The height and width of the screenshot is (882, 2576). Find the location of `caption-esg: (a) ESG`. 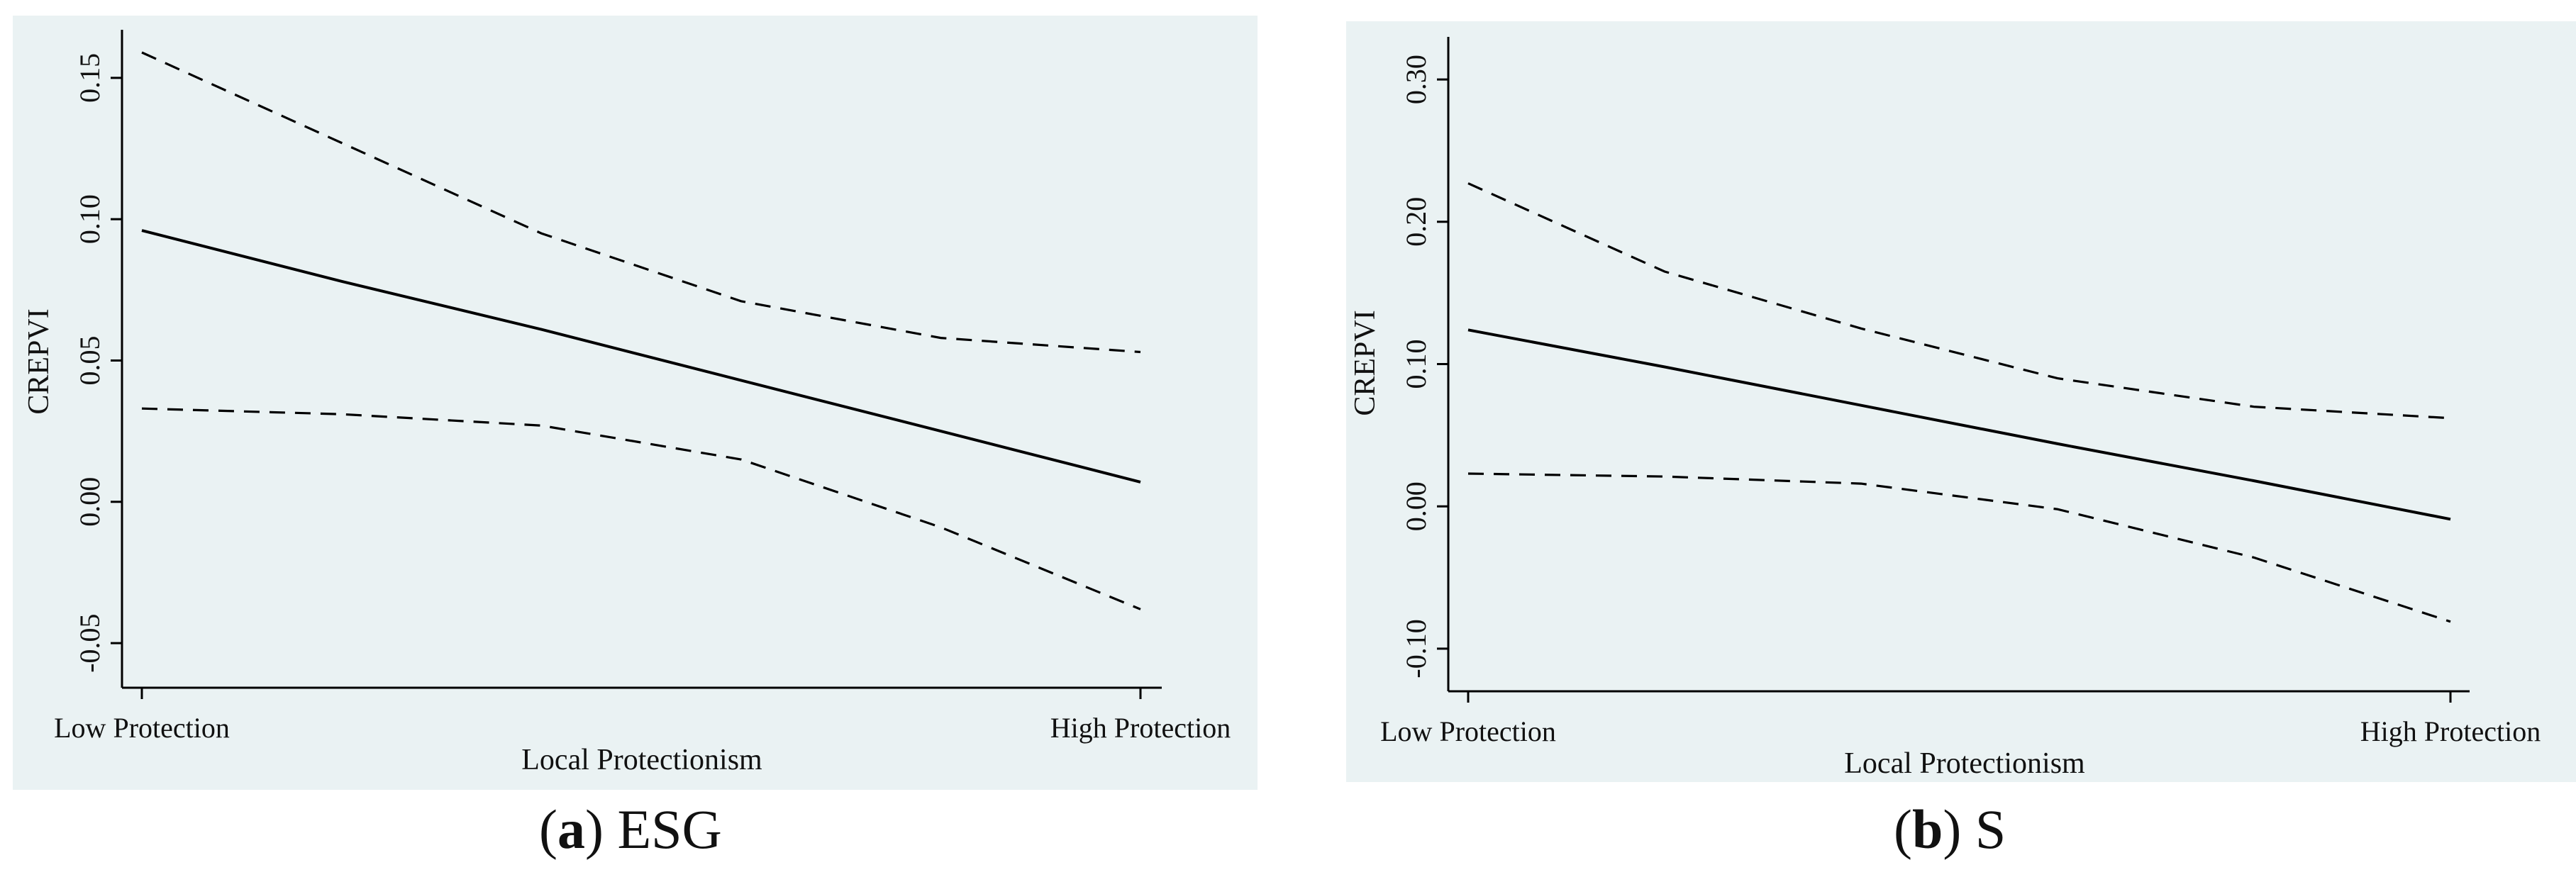

caption-esg: (a) ESG is located at coordinates (630, 829).